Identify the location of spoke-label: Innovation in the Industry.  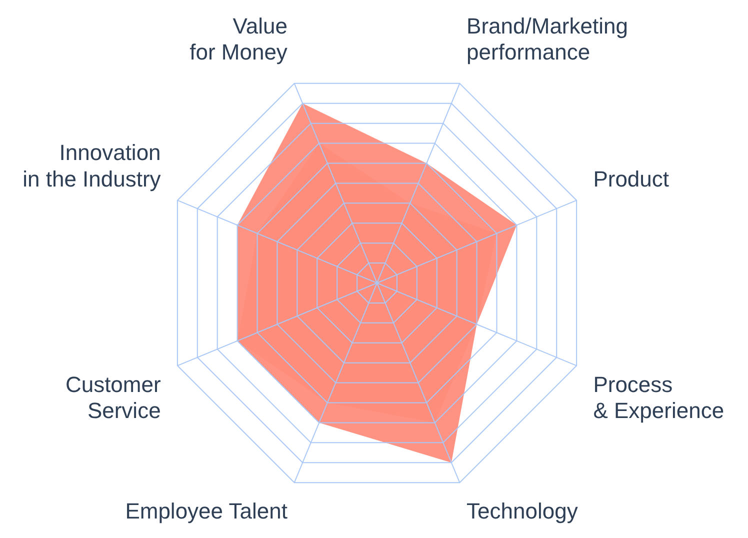
(91, 166).